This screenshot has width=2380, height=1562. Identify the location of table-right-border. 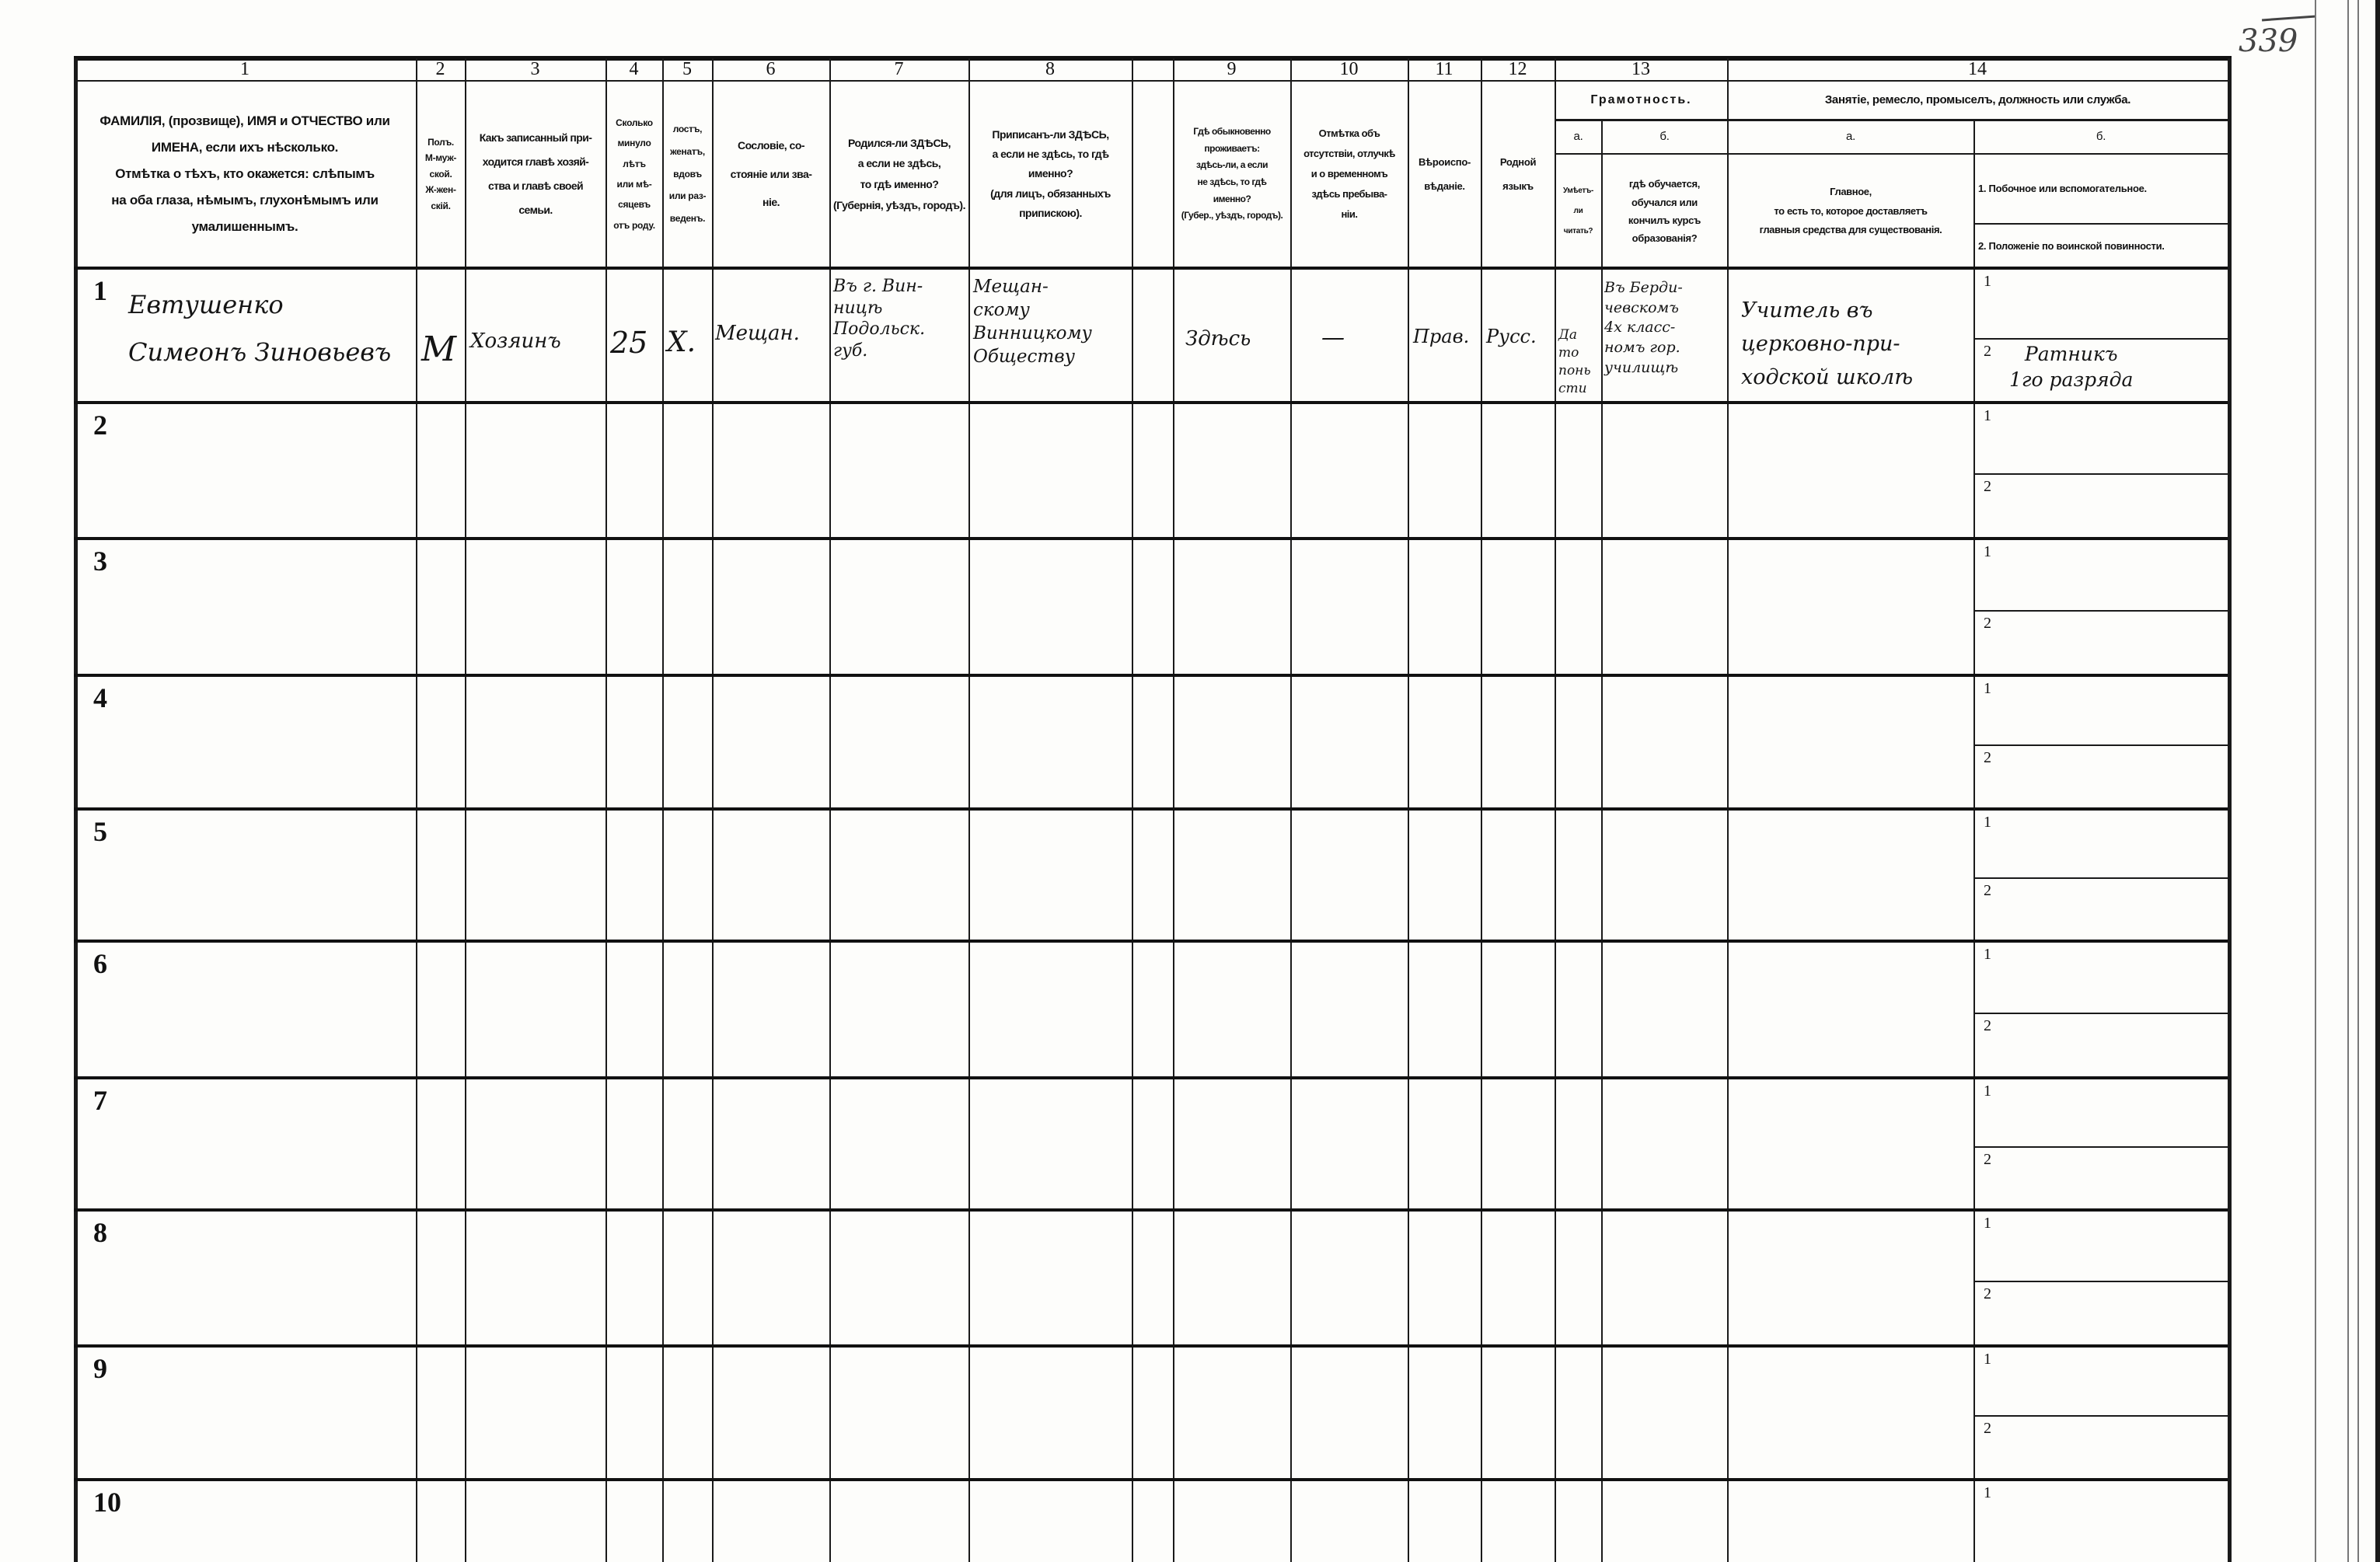
(2230, 810).